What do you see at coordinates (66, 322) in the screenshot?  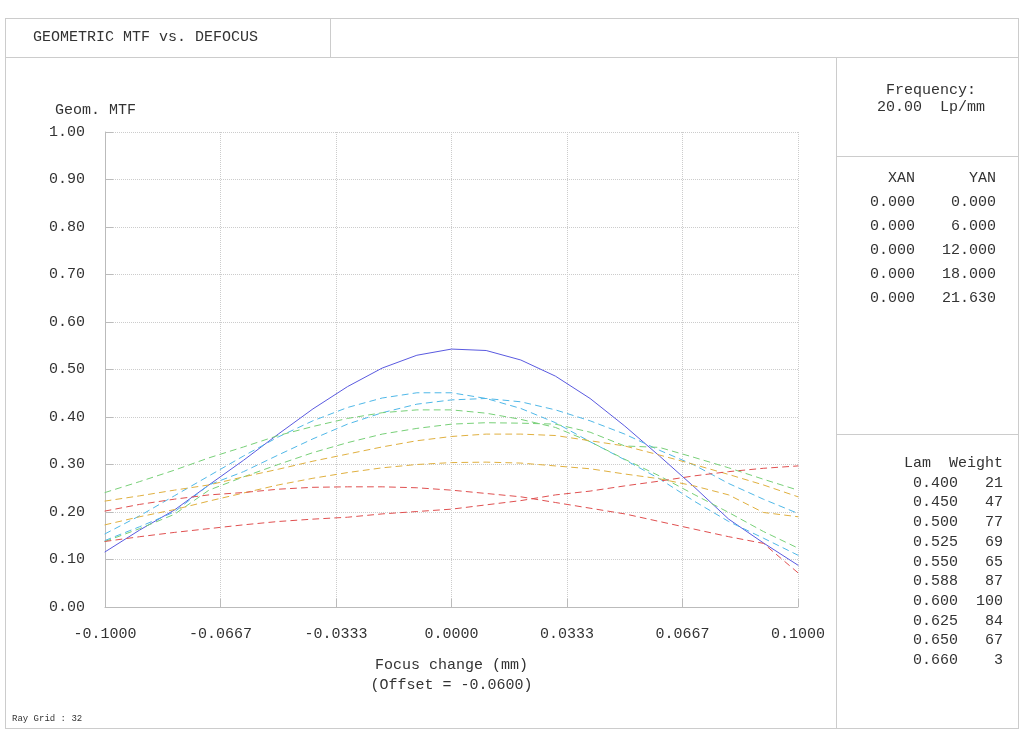 I see `y-tick-label: 0.60` at bounding box center [66, 322].